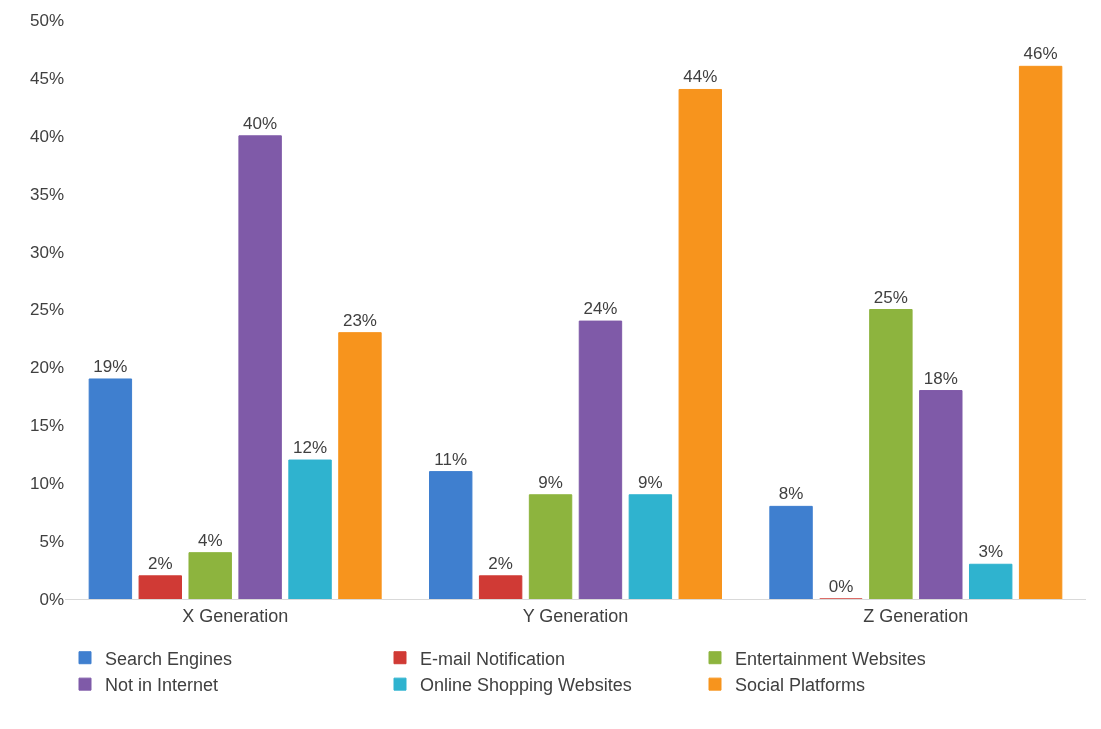 This screenshot has width=1101, height=729. What do you see at coordinates (916, 615) in the screenshot?
I see `x-tick-label: Z Generation` at bounding box center [916, 615].